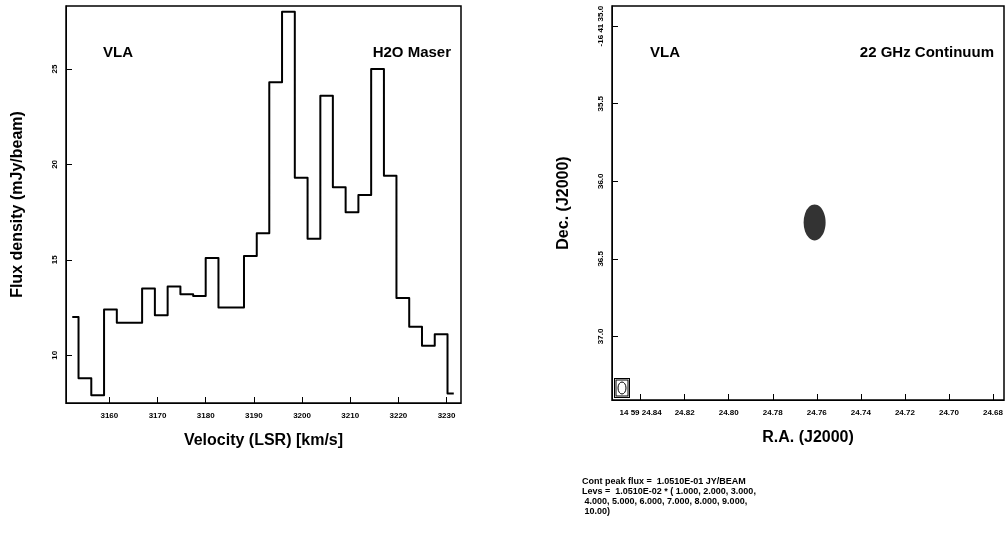  What do you see at coordinates (773, 412) in the screenshot?
I see `x-tick-label: 24.78` at bounding box center [773, 412].